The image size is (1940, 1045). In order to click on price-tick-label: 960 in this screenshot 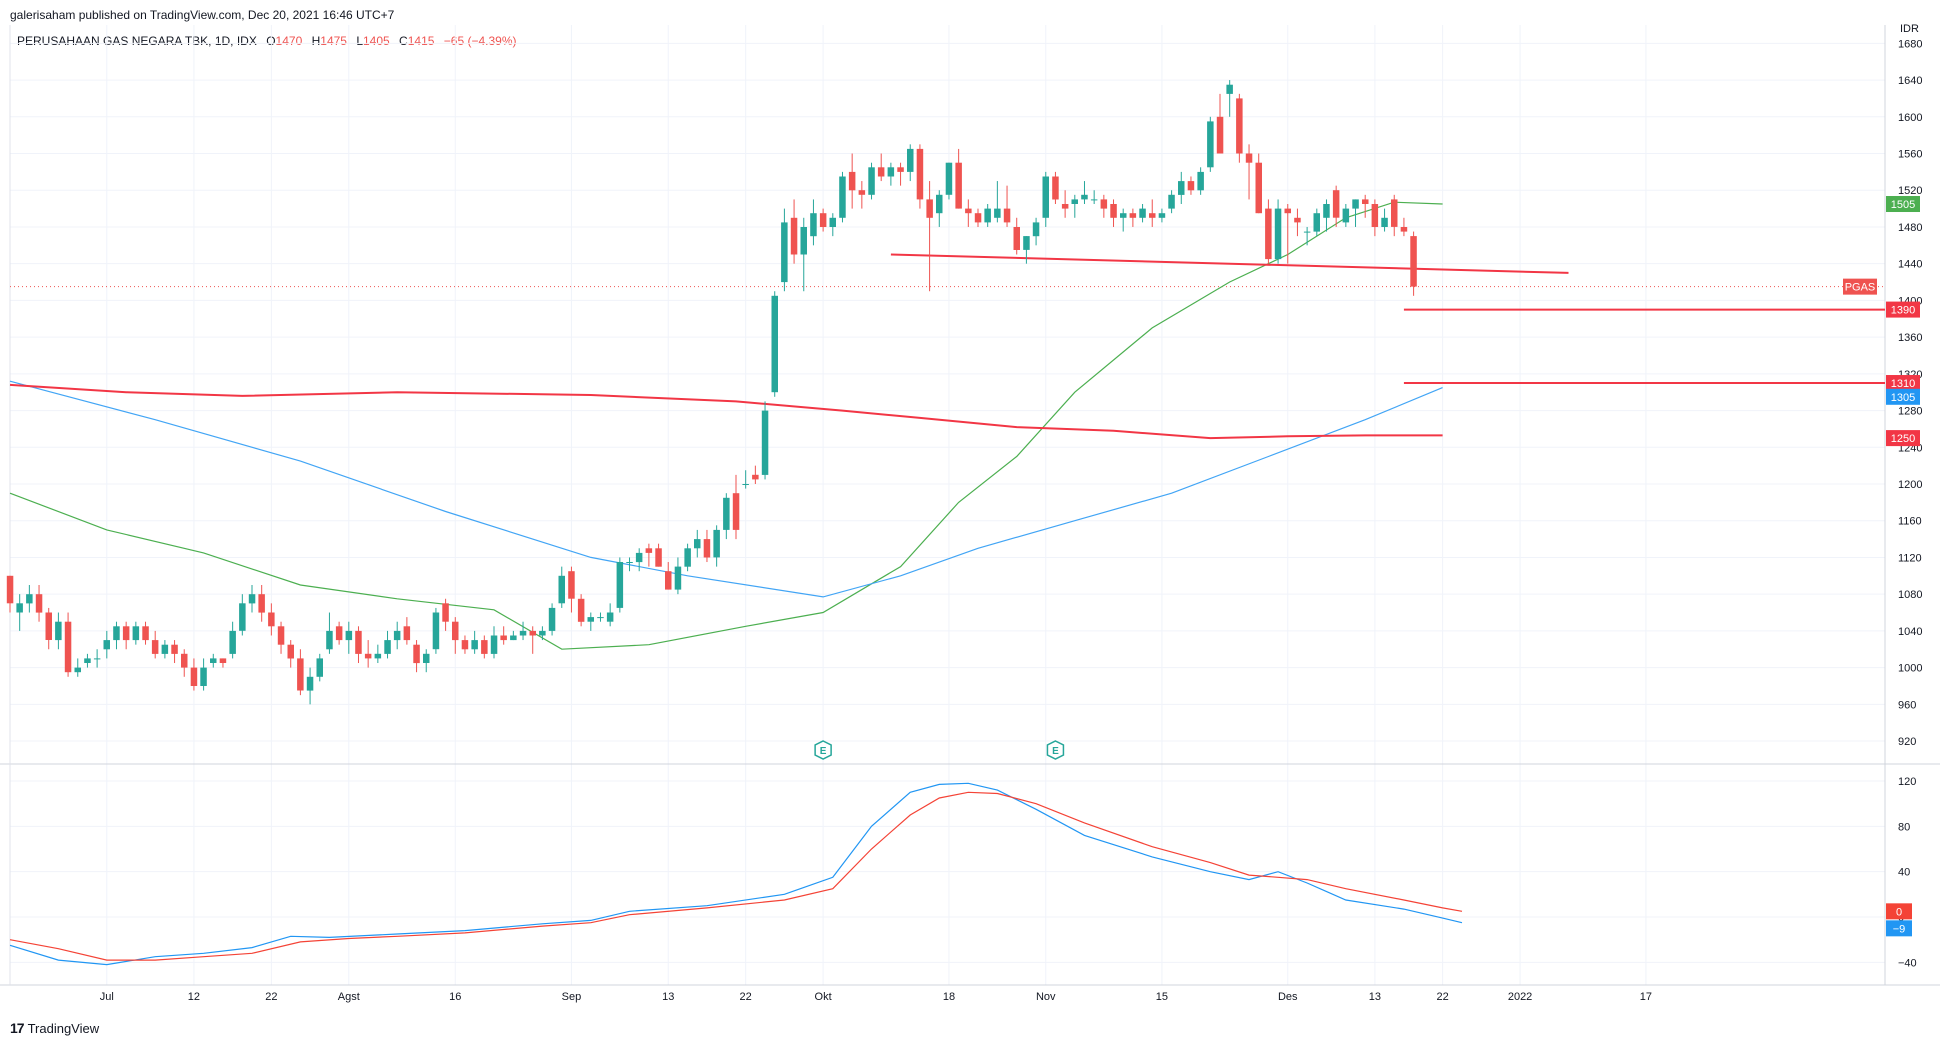, I will do `click(1907, 705)`.